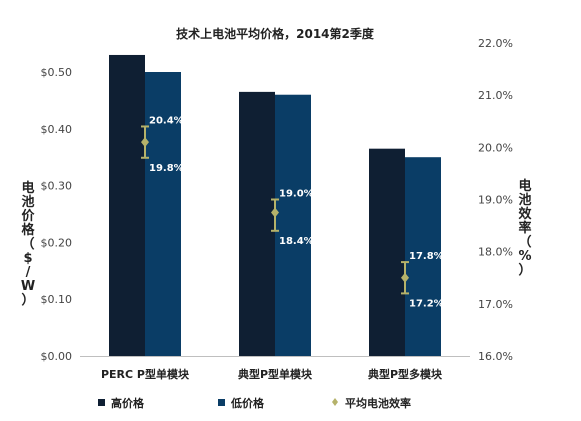 The height and width of the screenshot is (421, 581). What do you see at coordinates (378, 403) in the screenshot?
I see `legend-label: 平均电池效率` at bounding box center [378, 403].